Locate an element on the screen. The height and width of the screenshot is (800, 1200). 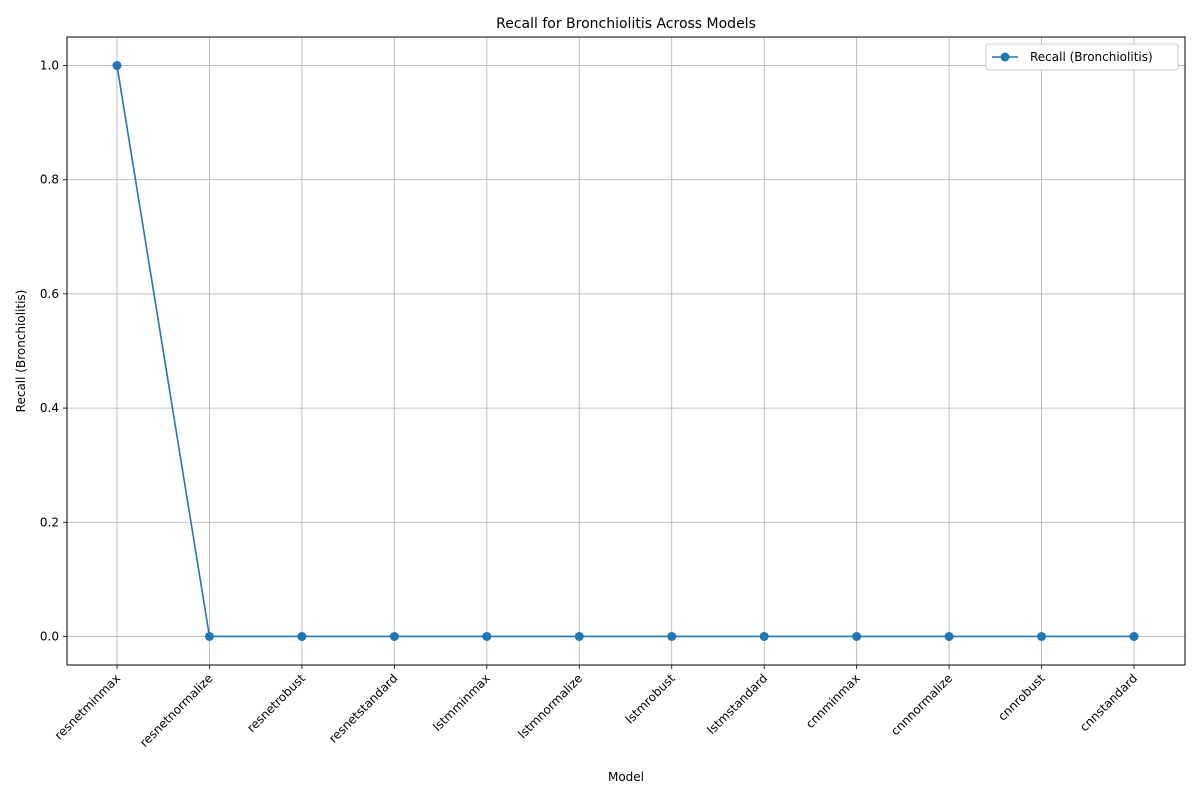
x-tick-label: cnnnormalize is located at coordinates (921, 704).